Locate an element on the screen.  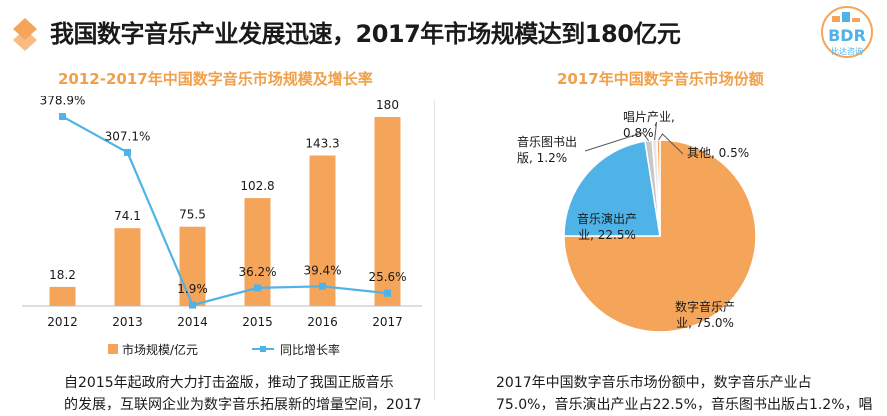
bar-2013 is located at coordinates (127, 267).